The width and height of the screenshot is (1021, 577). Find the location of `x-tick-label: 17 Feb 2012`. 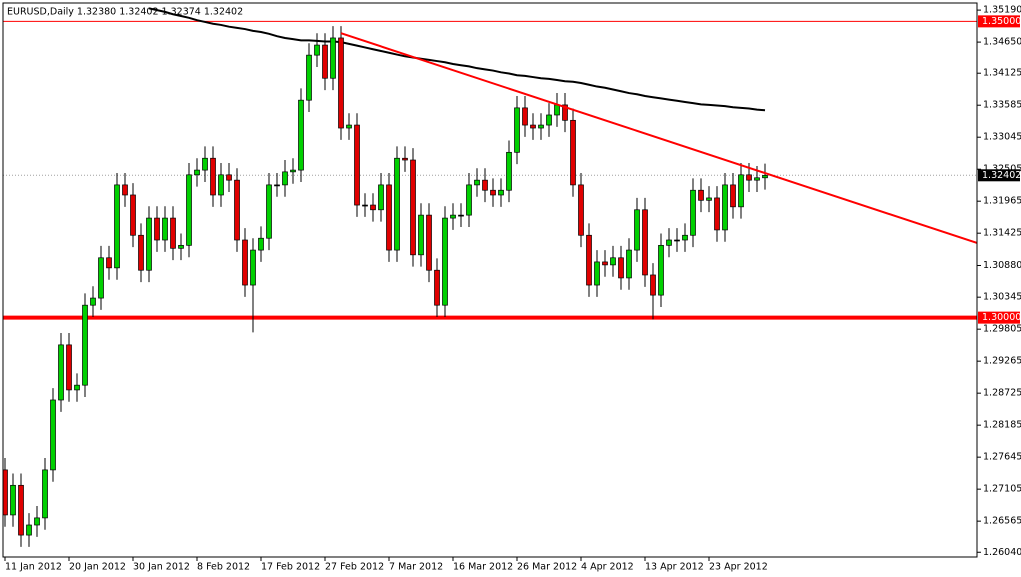

x-tick-label: 17 Feb 2012 is located at coordinates (290, 567).